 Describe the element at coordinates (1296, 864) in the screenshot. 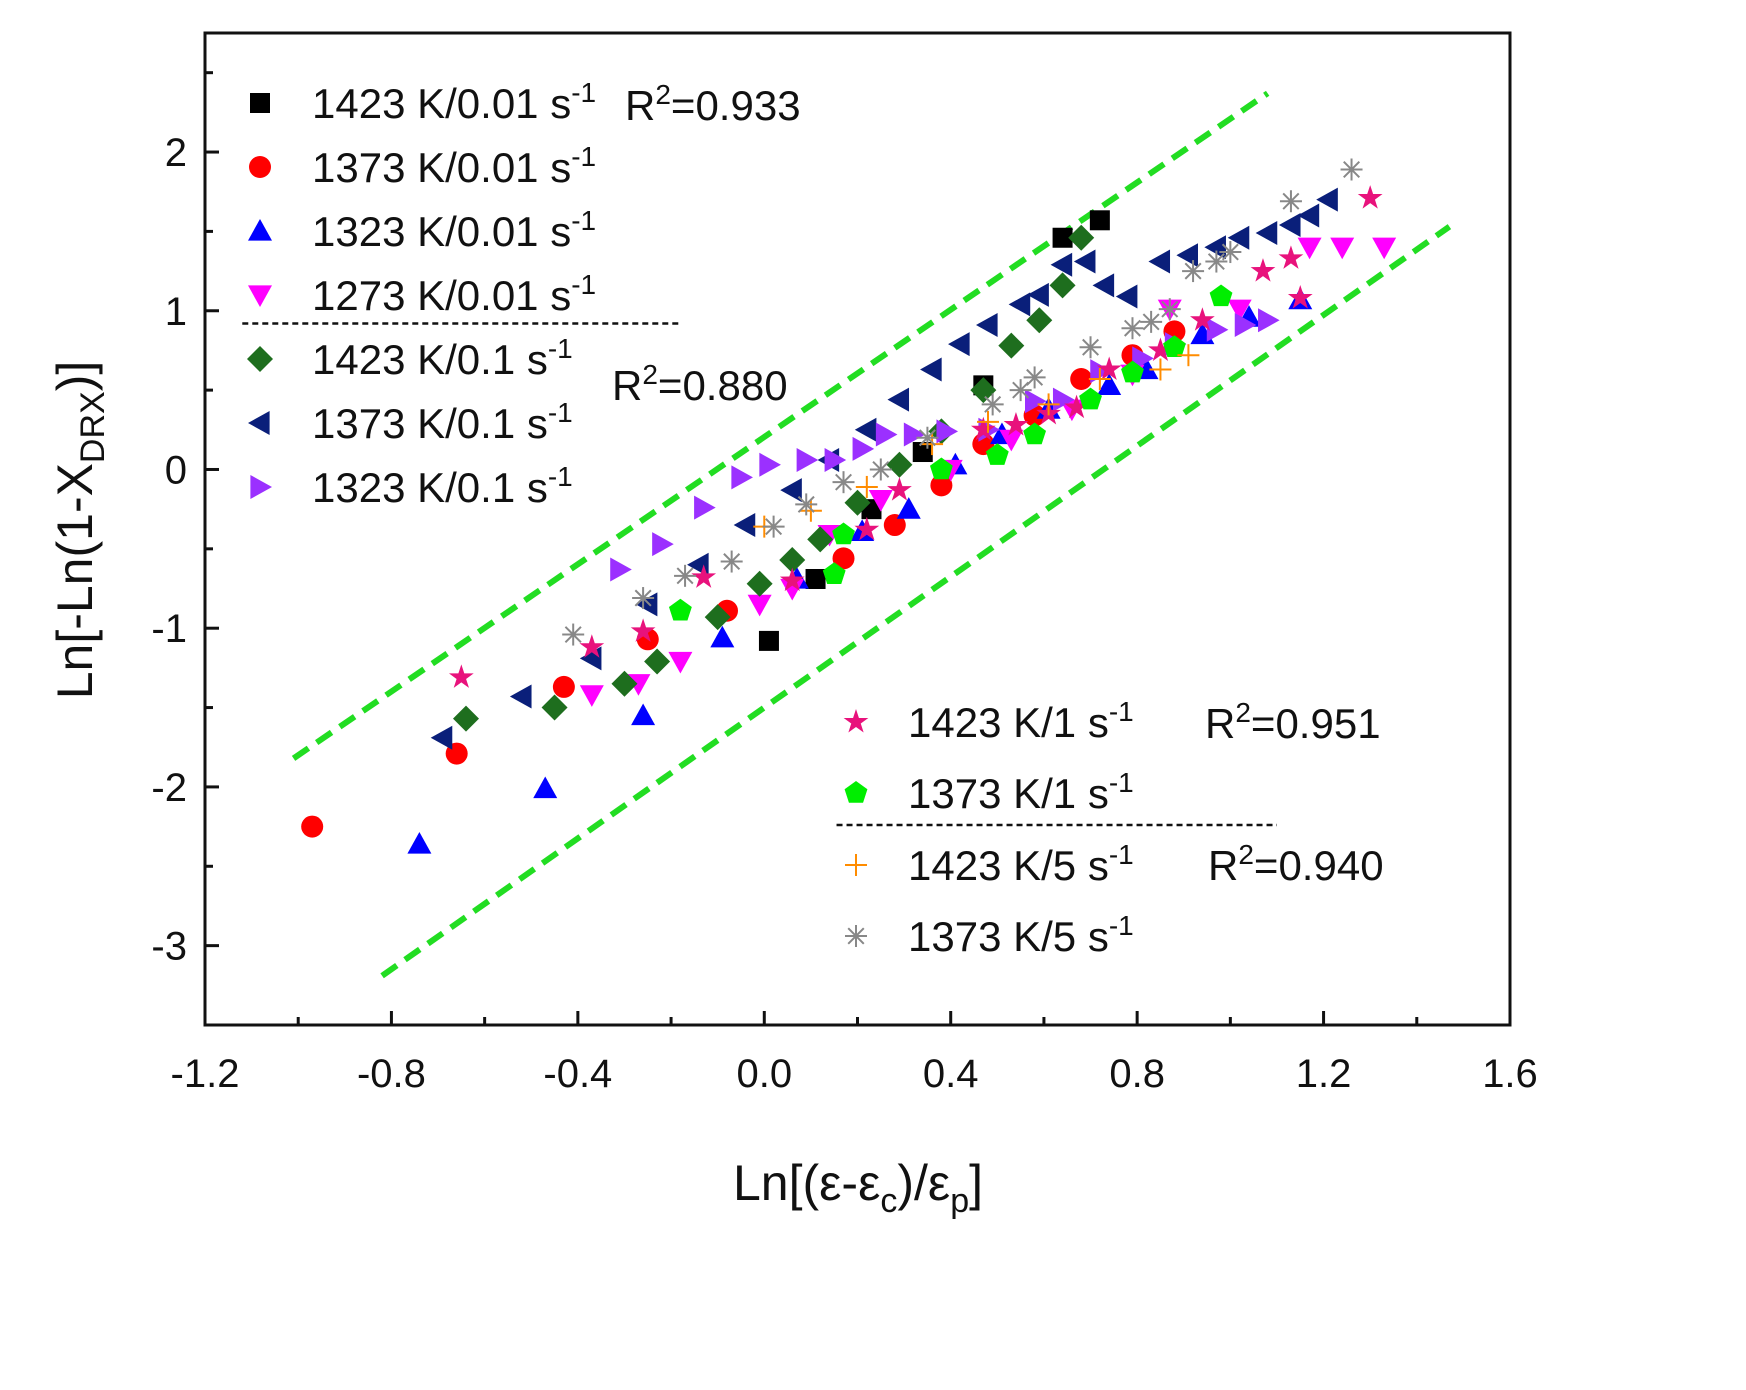

I see `r2-annotation-5: R2=0.940` at that location.